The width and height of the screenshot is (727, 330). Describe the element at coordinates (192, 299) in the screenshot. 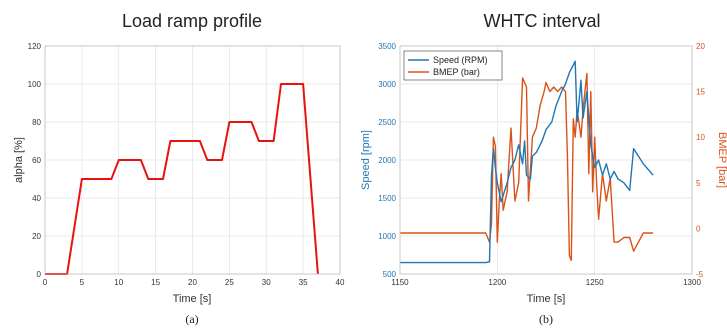

I see `chart-a-xlabel: Time [s]` at that location.